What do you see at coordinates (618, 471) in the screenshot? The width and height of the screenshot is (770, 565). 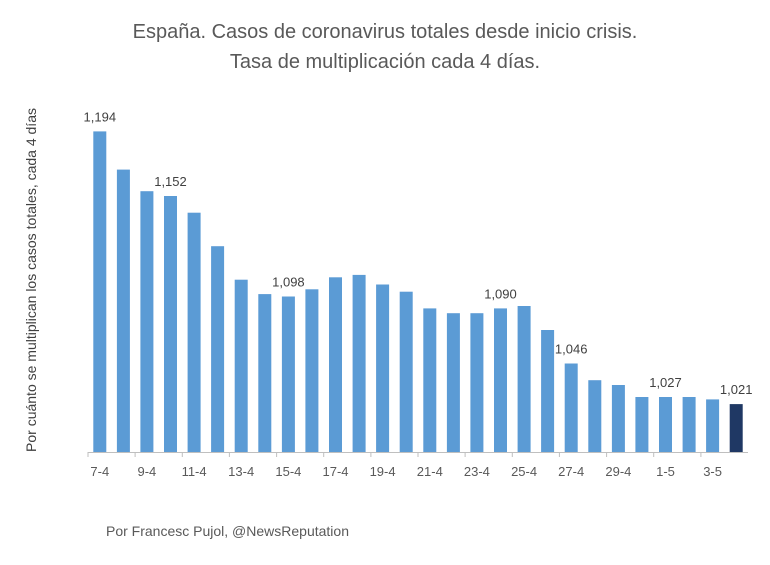 I see `x-tick-label: 29-4` at bounding box center [618, 471].